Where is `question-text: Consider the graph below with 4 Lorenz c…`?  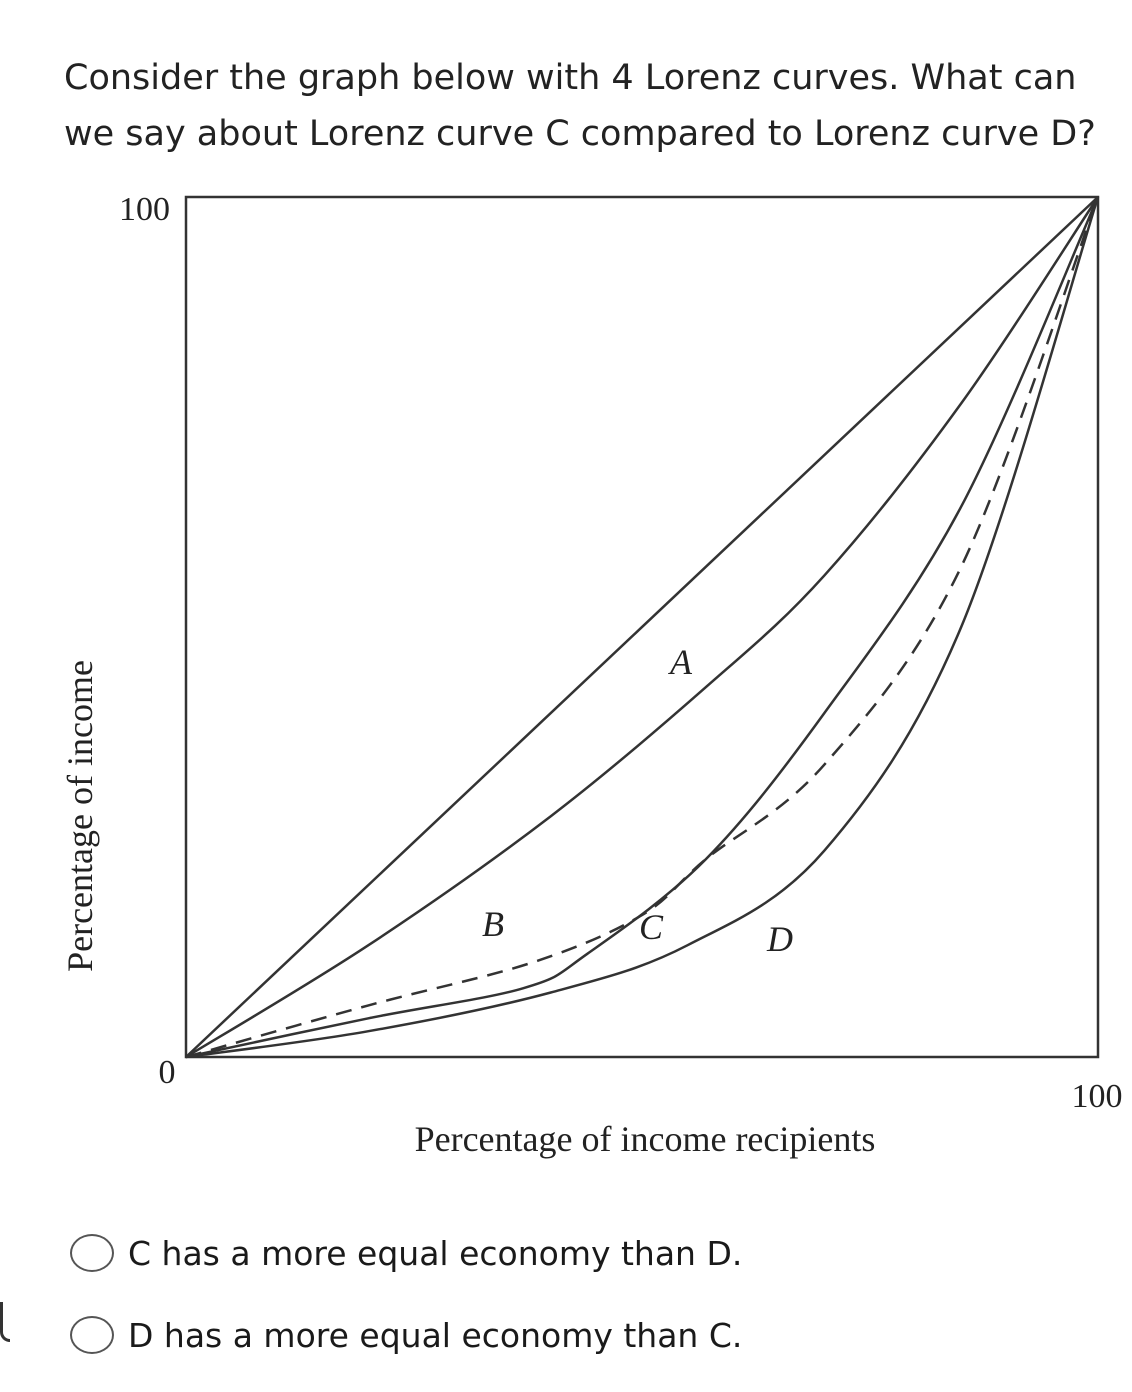 question-text: Consider the graph below with 4 Lorenz c… is located at coordinates (580, 106).